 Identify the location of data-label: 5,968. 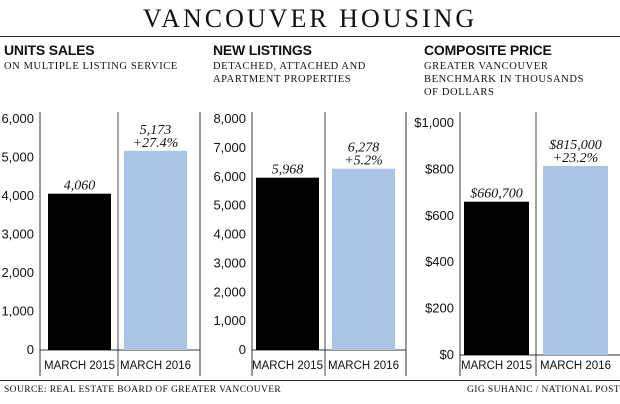
(288, 170).